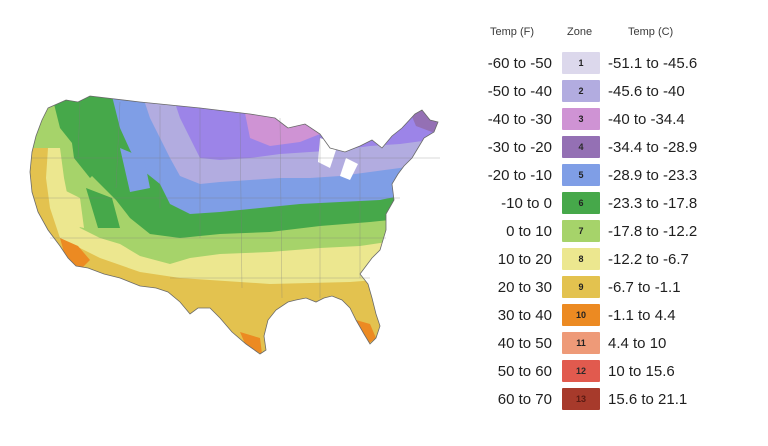 The width and height of the screenshot is (768, 446). I want to click on legend-row: 30 to 40 10 -1.1 to 4.4, so click(615, 316).